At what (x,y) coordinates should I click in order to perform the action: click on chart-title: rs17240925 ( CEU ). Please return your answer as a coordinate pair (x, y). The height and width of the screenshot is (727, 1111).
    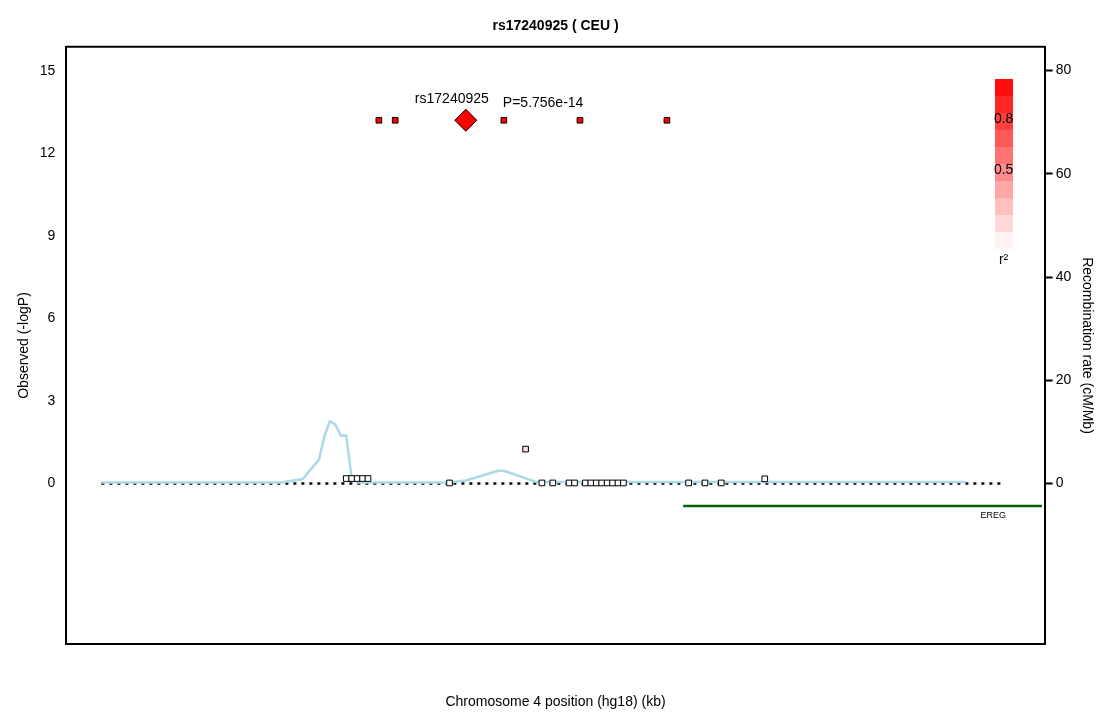
    Looking at the image, I should click on (555, 25).